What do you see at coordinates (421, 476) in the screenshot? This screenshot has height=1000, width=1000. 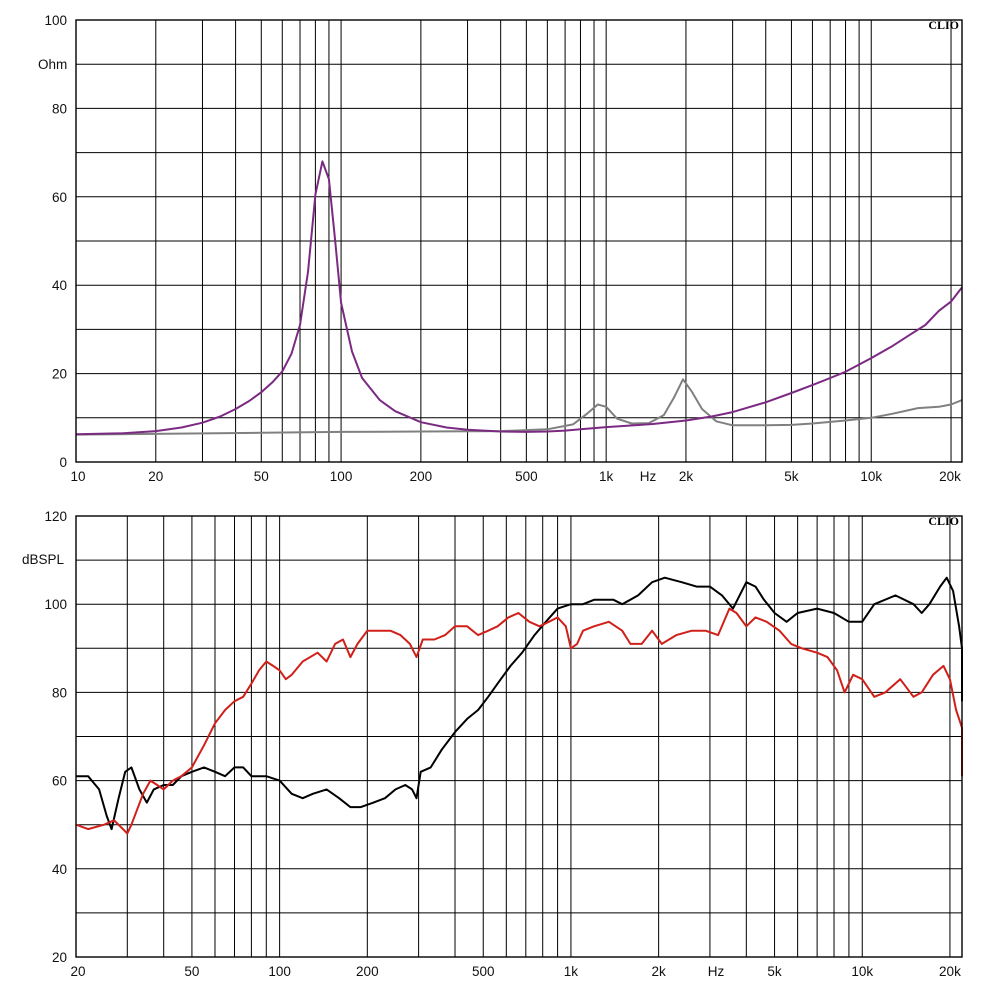 I see `impedance-x-tick-label: 200` at bounding box center [421, 476].